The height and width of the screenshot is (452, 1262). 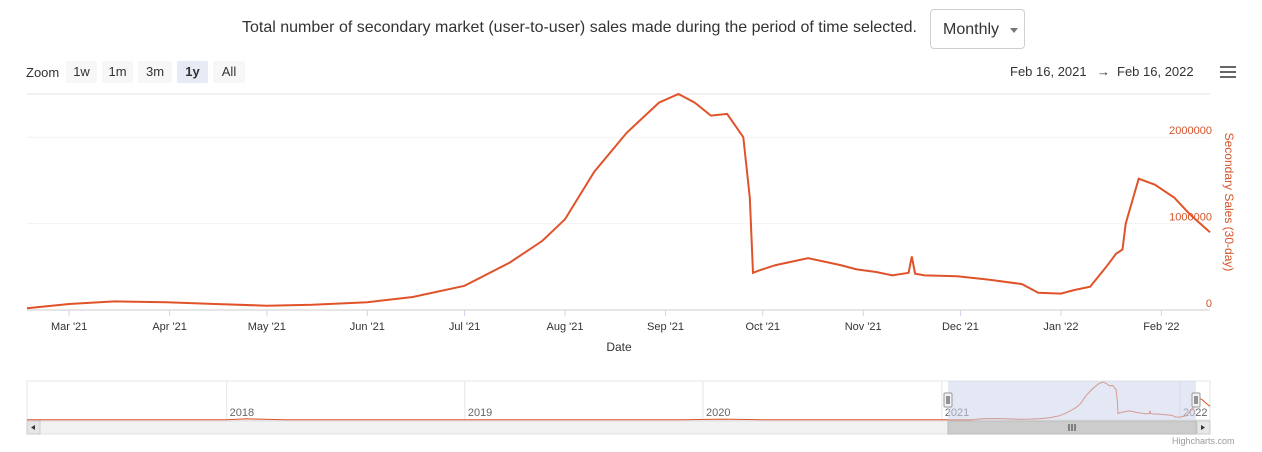 What do you see at coordinates (665, 327) in the screenshot?
I see `x-tick-label: Sep '21` at bounding box center [665, 327].